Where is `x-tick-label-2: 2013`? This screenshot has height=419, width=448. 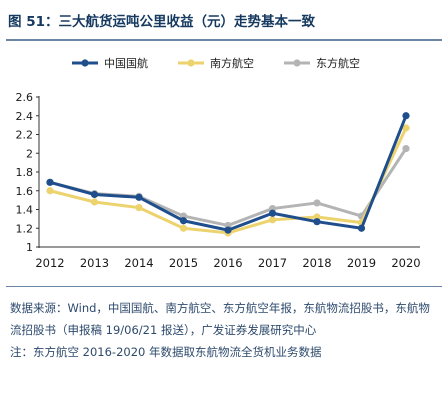
x-tick-label-2: 2013 is located at coordinates (94, 263).